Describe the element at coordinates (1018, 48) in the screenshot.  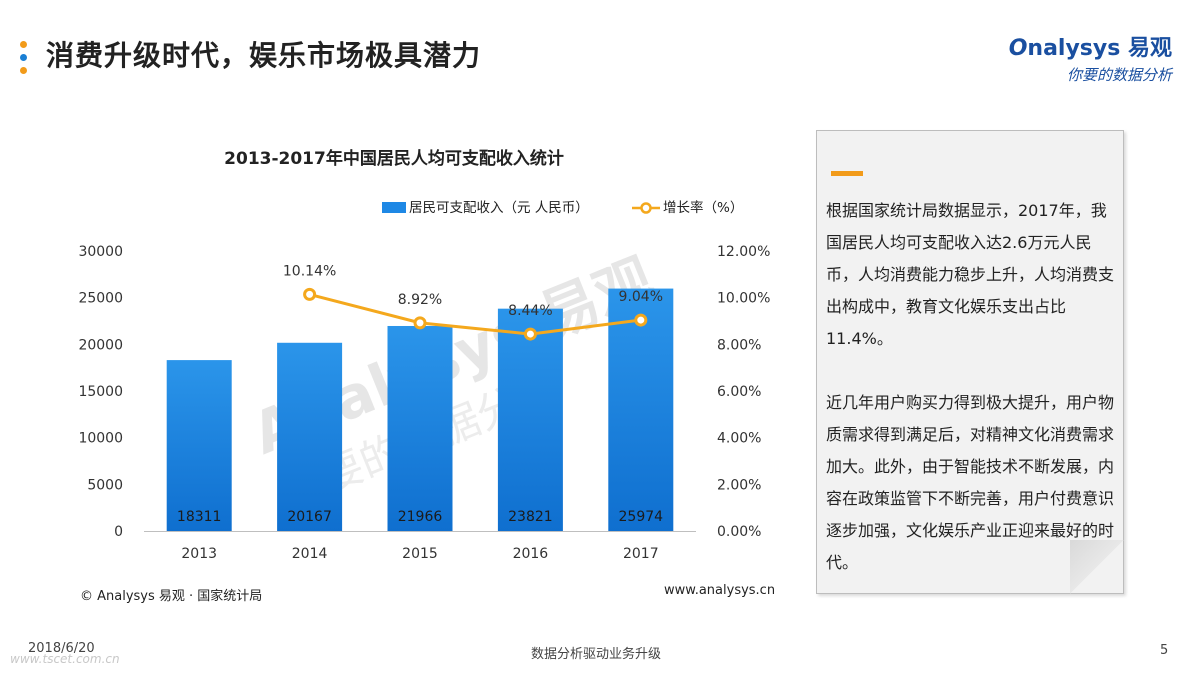
I see `logo-brand-o: O` at that location.